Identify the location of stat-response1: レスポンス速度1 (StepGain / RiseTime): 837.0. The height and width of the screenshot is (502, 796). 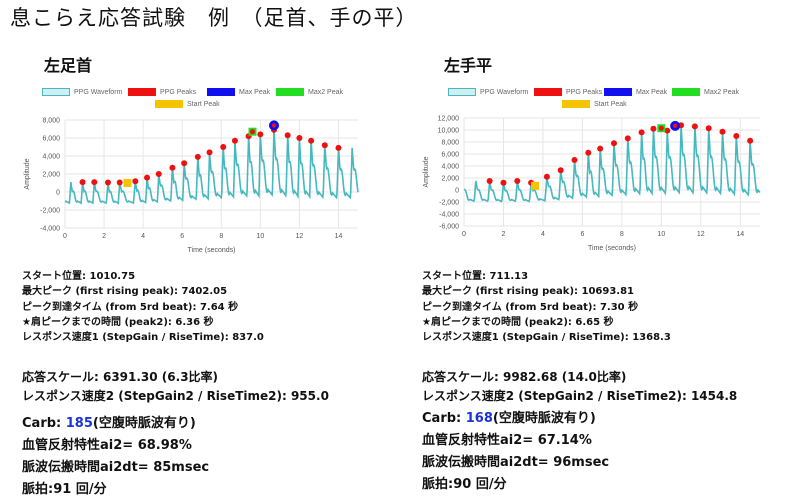
(143, 338).